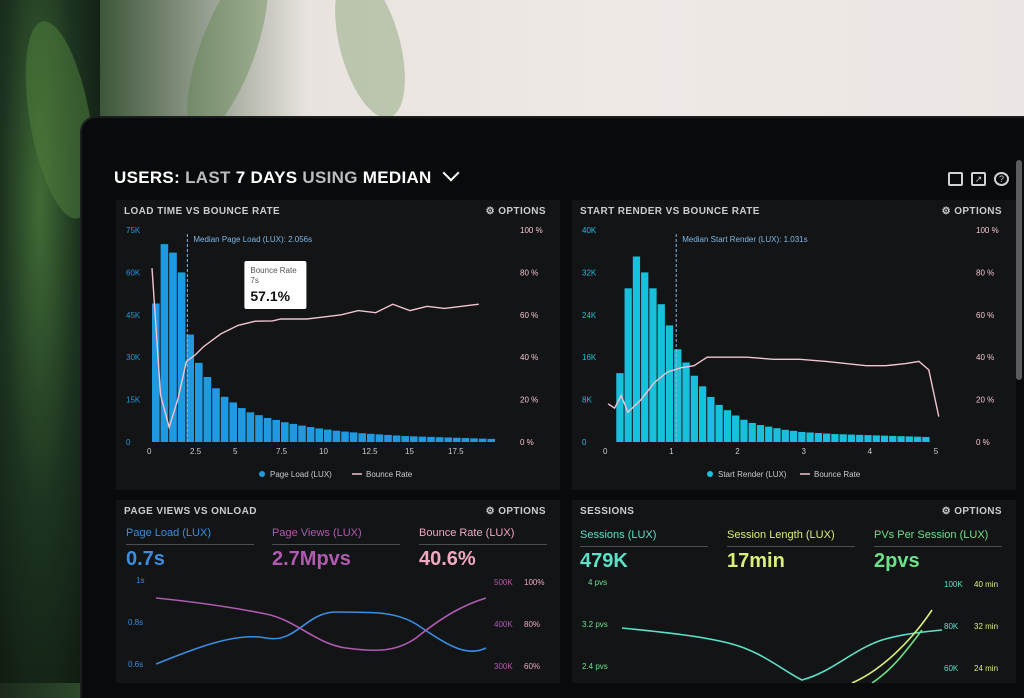  I want to click on tooltip-title: Bounce Rate, so click(273, 270).